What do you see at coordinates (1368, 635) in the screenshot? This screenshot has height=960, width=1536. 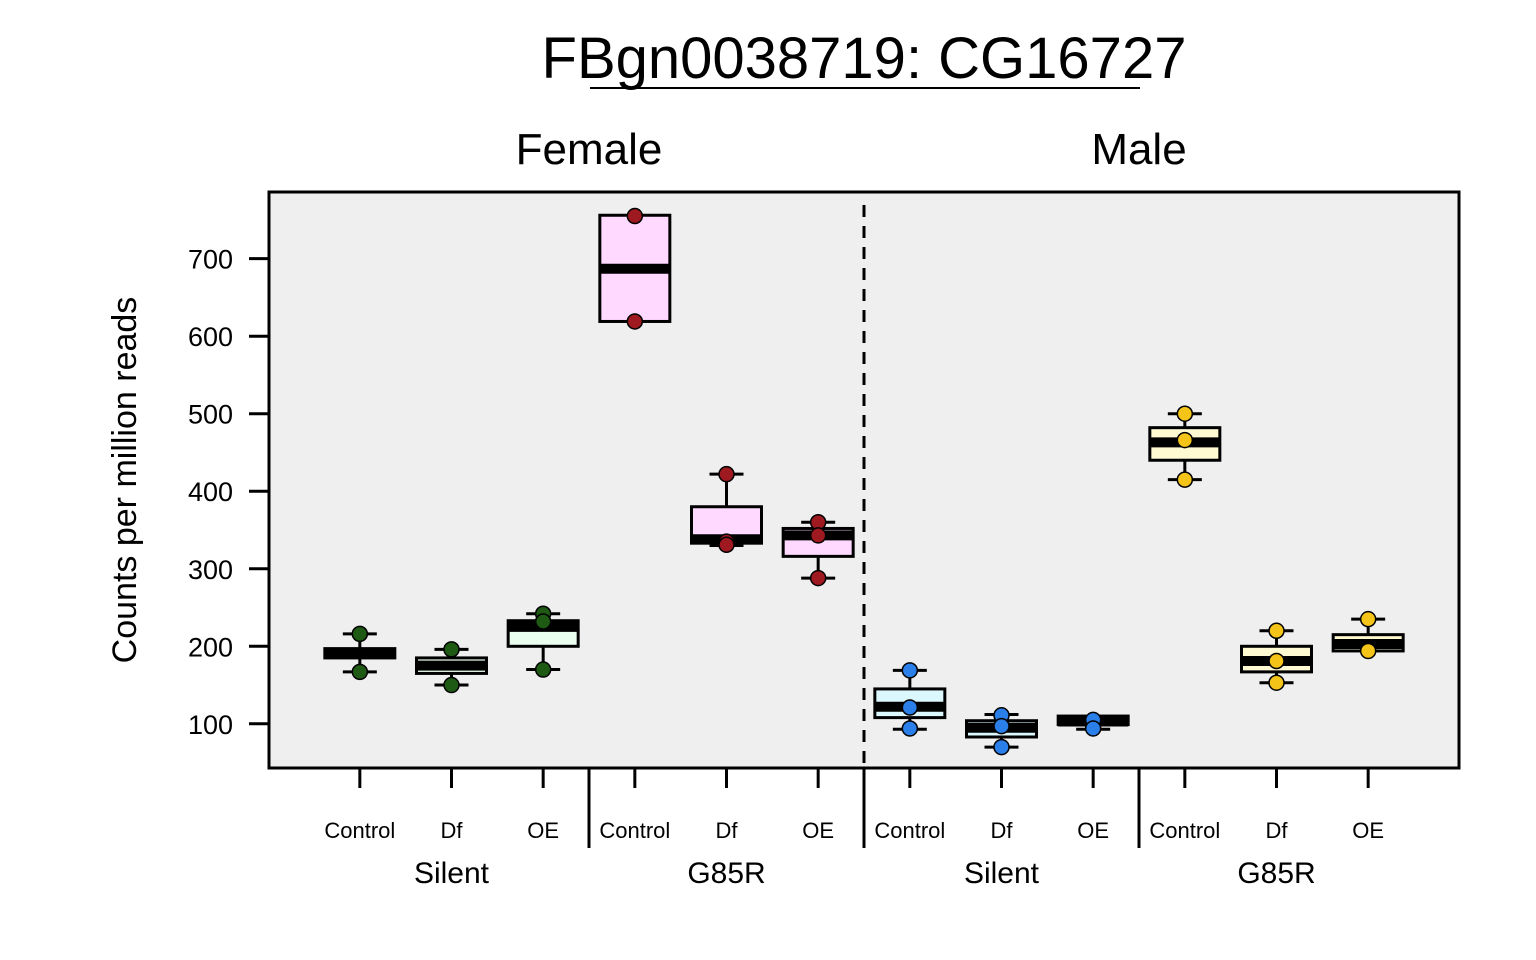 I see `box-male-g85r-oe` at bounding box center [1368, 635].